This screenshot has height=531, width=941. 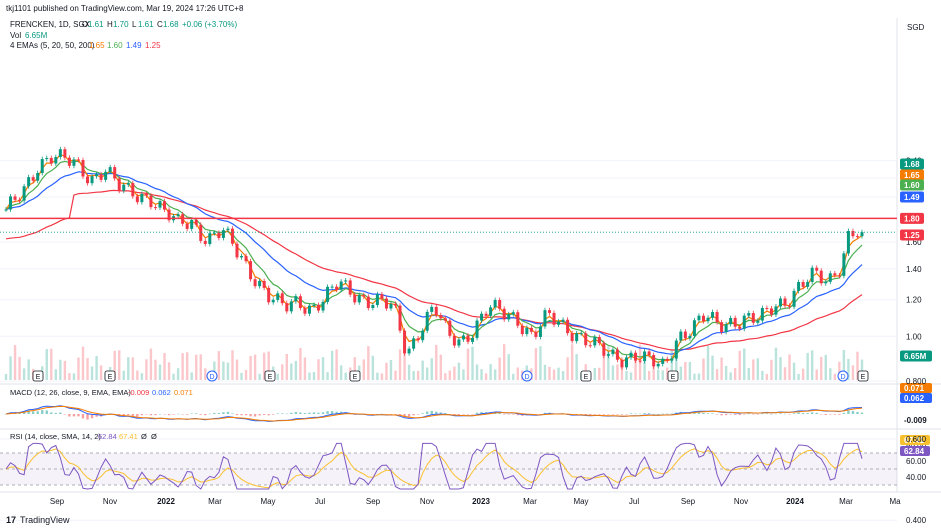 I want to click on price-tick-label: 1.20, so click(x=914, y=300).